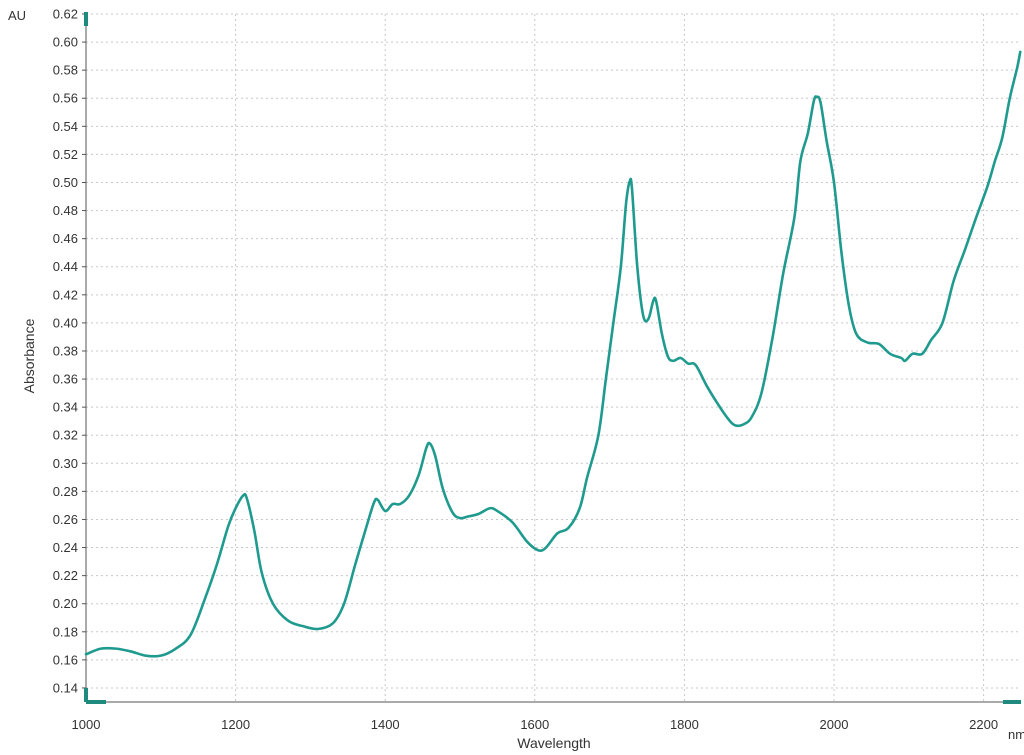 The height and width of the screenshot is (755, 1024). Describe the element at coordinates (65, 98) in the screenshot. I see `y-tick-label: 0.56` at that location.